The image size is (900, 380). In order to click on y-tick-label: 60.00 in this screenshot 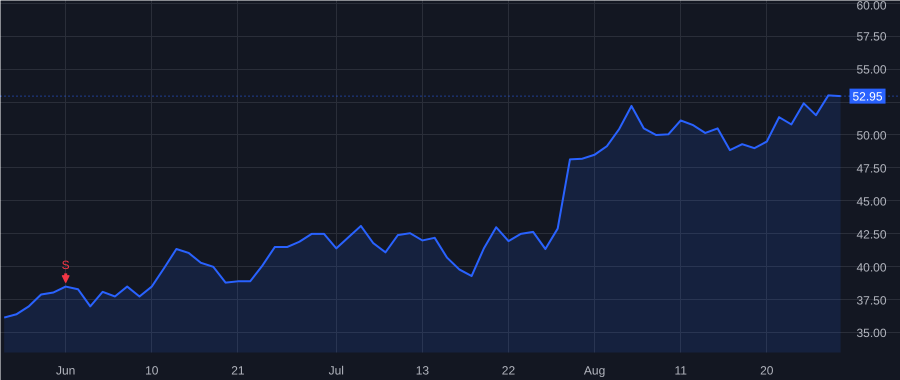, I will do `click(871, 6)`.